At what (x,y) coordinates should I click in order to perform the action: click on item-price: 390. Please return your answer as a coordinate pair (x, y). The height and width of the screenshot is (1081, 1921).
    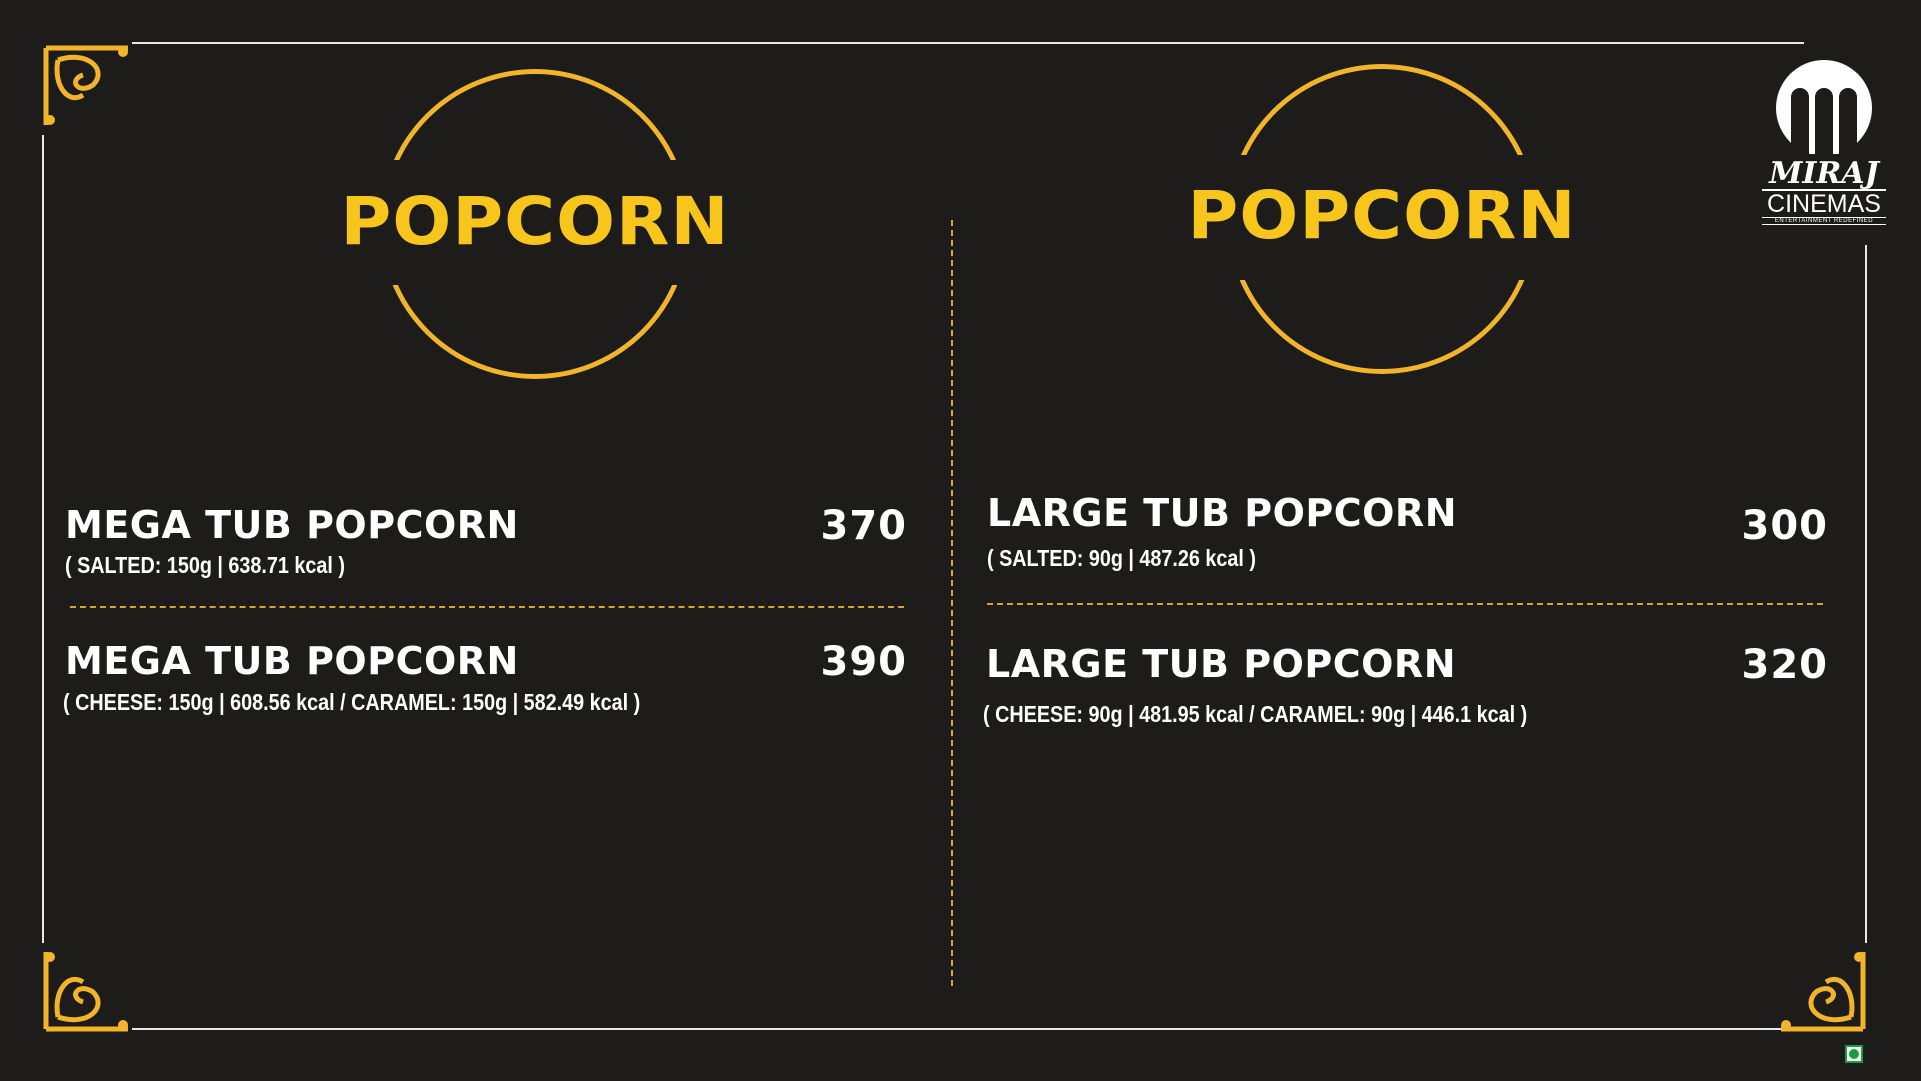
    Looking at the image, I should click on (863, 662).